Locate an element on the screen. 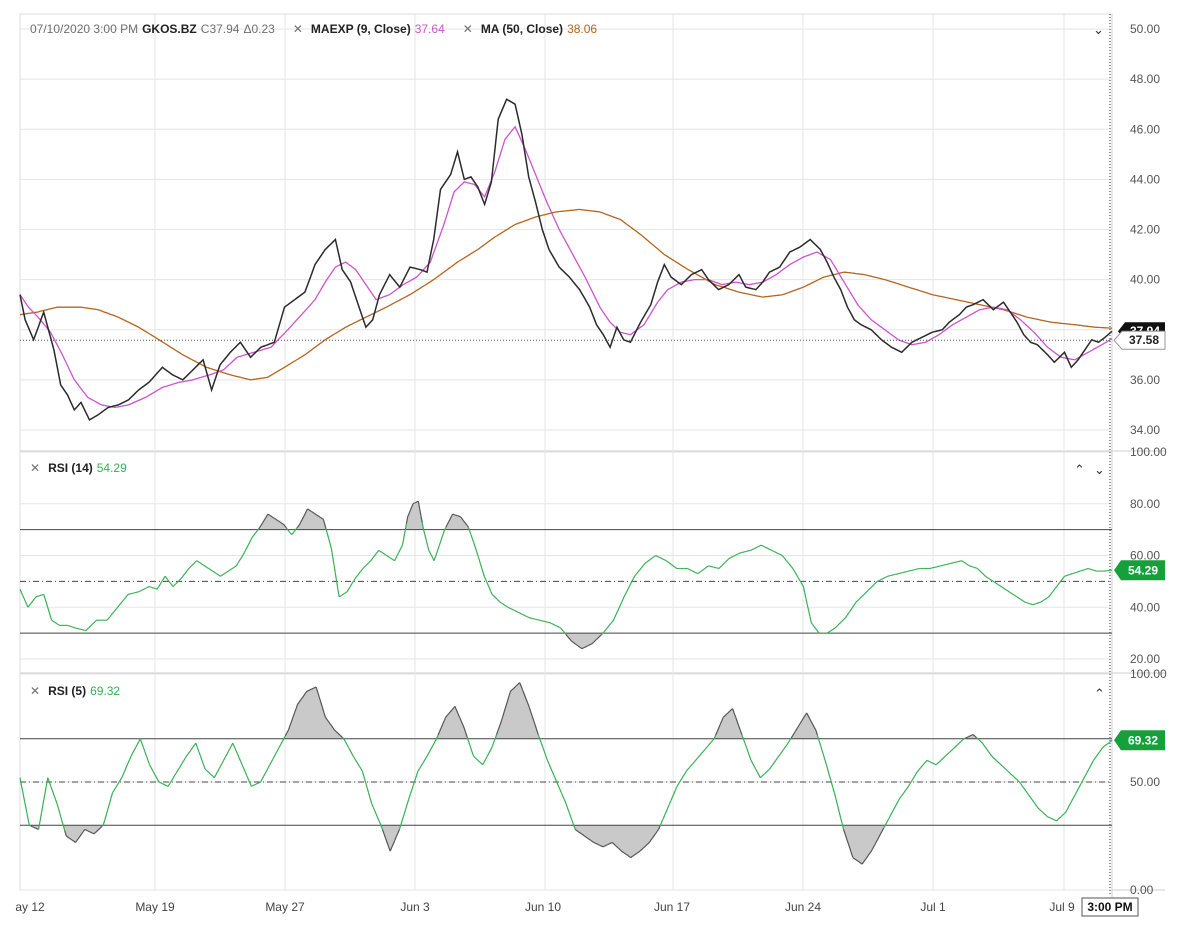 The width and height of the screenshot is (1182, 929). remove-rsi14-icon: ✕ is located at coordinates (35, 468).